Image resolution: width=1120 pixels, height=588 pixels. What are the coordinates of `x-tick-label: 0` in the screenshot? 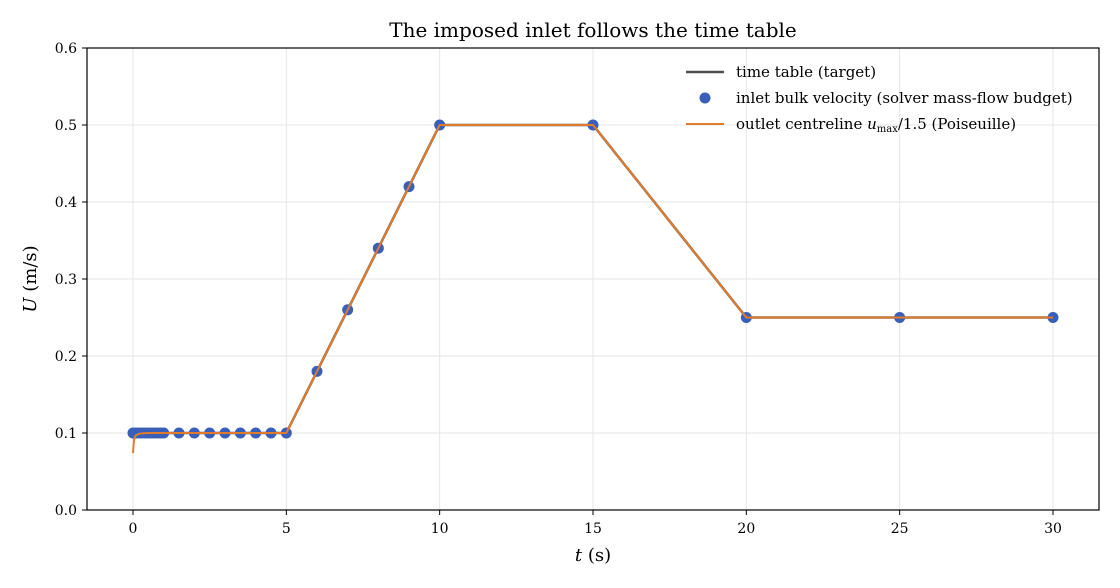 It's located at (133, 529).